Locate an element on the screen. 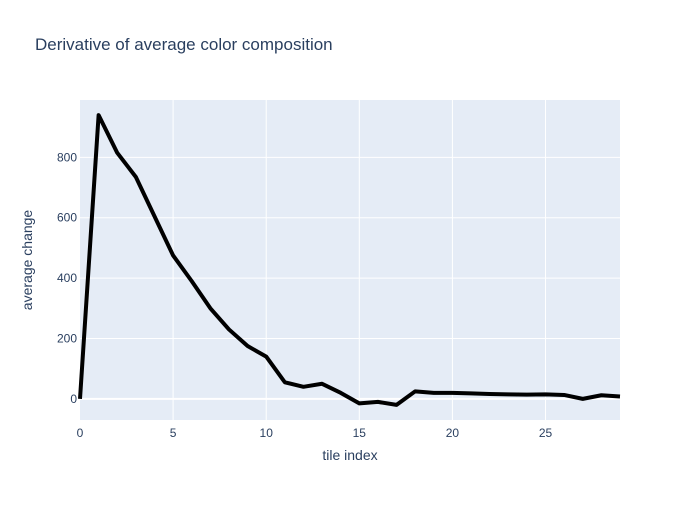 This screenshot has height=505, width=700. x-tick-label: 25 is located at coordinates (546, 433).